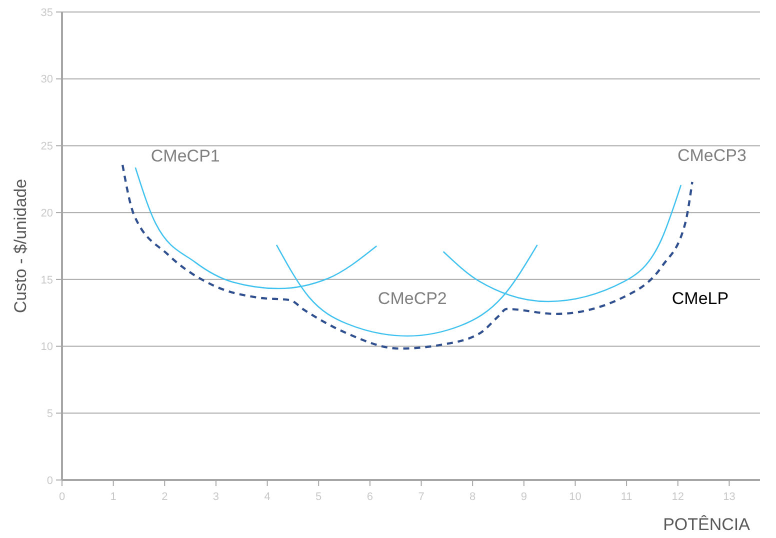 The image size is (776, 538). I want to click on x-axis-title: POTÊNCIA, so click(707, 524).